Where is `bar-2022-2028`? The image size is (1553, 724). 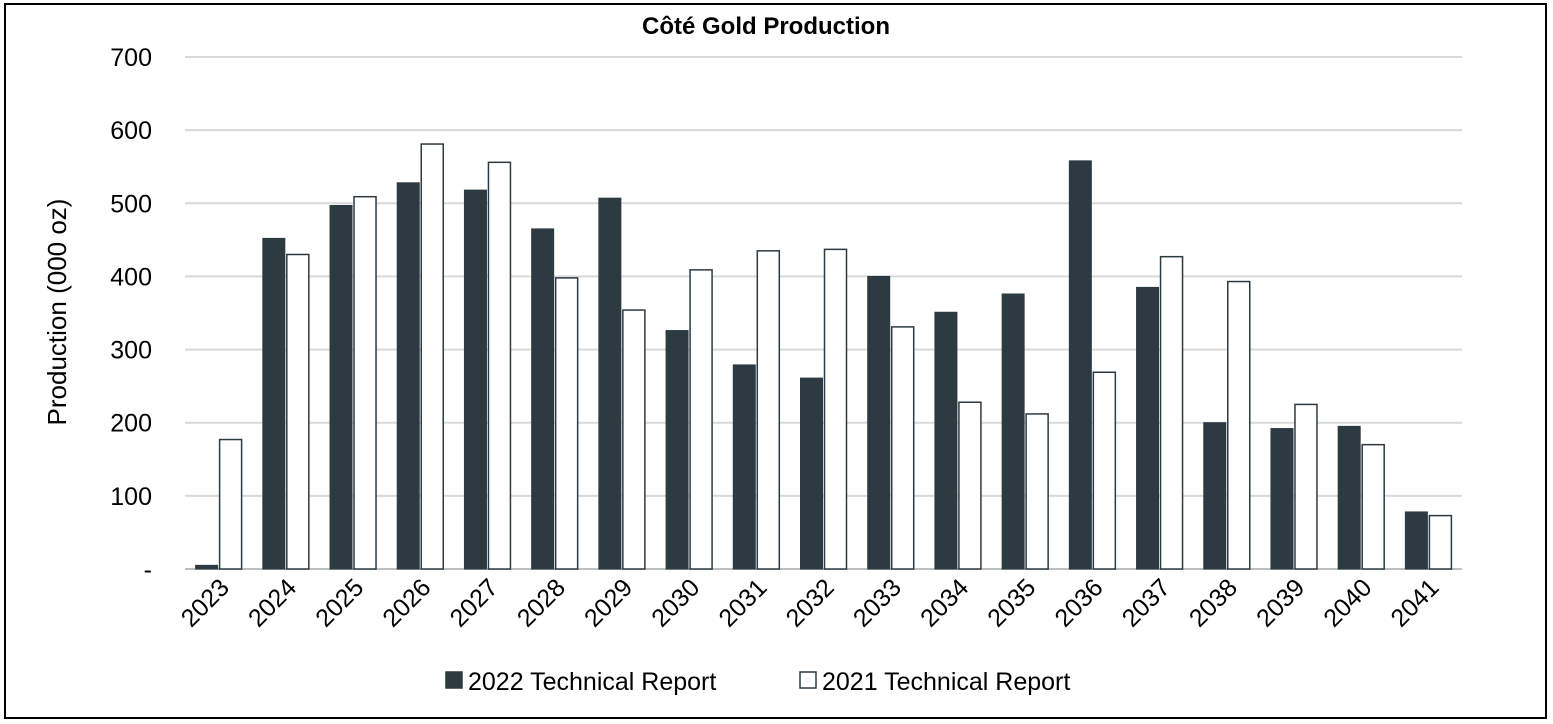 bar-2022-2028 is located at coordinates (543, 399).